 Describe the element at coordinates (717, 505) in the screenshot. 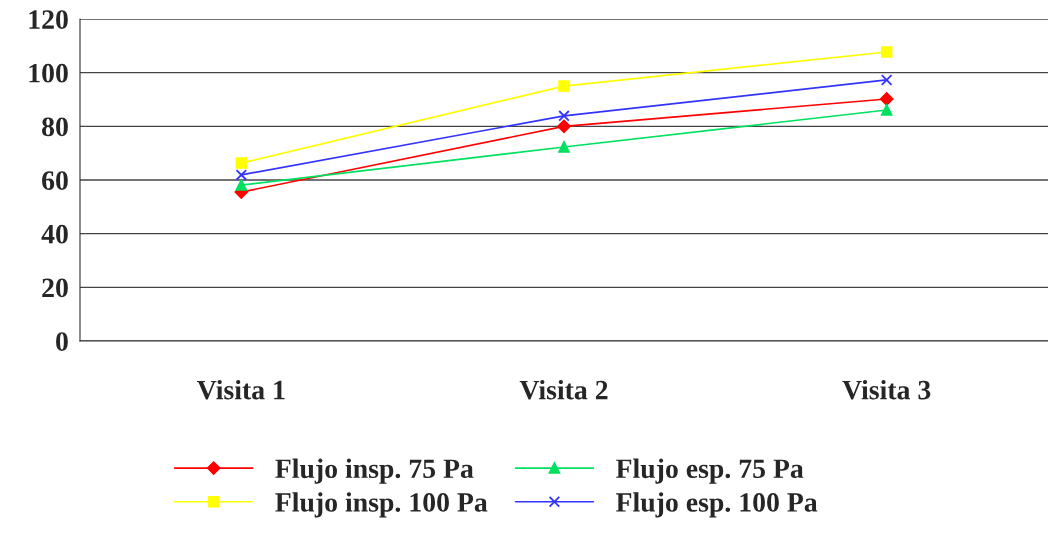

I see `legend-label: Flujo esp. 100 Pa` at that location.